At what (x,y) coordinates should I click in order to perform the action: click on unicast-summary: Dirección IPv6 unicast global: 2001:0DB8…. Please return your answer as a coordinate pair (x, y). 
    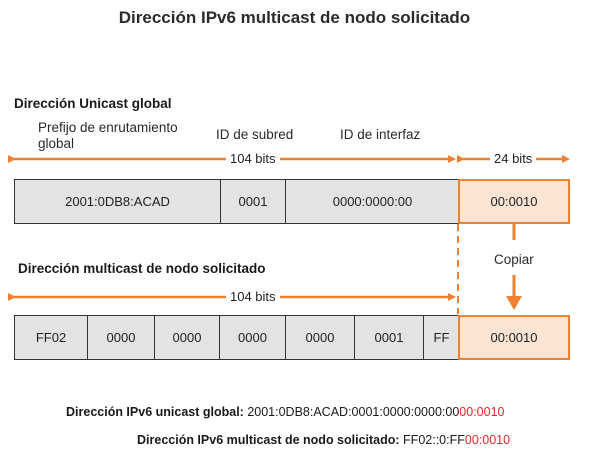
    Looking at the image, I should click on (285, 412).